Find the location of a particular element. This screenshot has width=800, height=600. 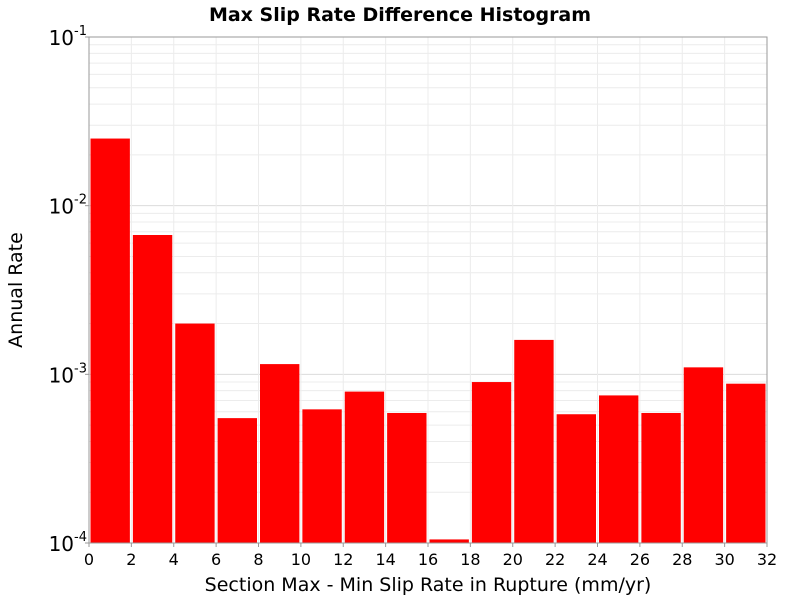

x-tick-label: 12 is located at coordinates (343, 559).